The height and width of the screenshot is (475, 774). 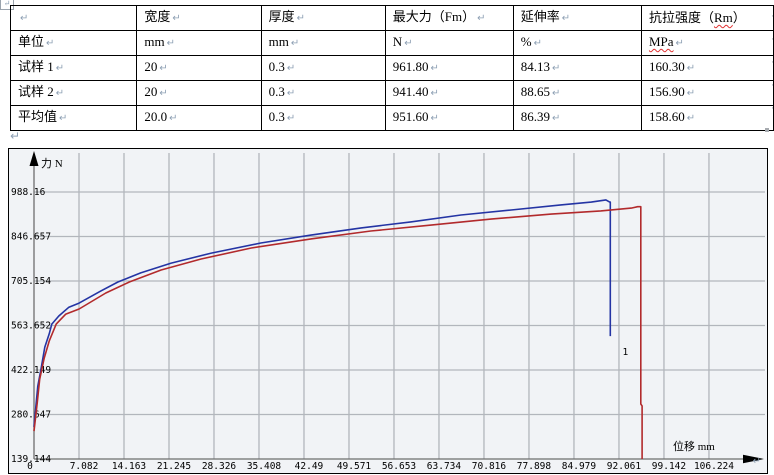 I want to click on table-cell: 88.65 ↵, so click(x=577, y=93).